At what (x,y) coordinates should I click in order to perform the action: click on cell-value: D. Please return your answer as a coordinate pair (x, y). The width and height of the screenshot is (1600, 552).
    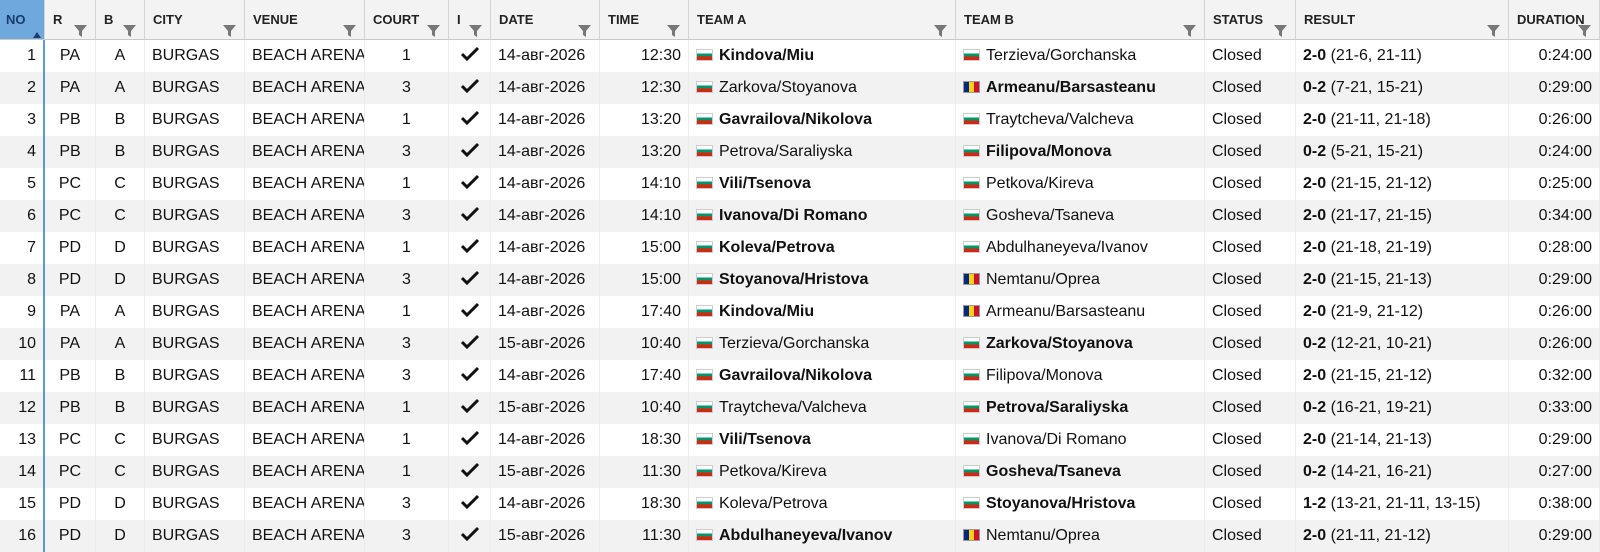
    Looking at the image, I should click on (120, 535).